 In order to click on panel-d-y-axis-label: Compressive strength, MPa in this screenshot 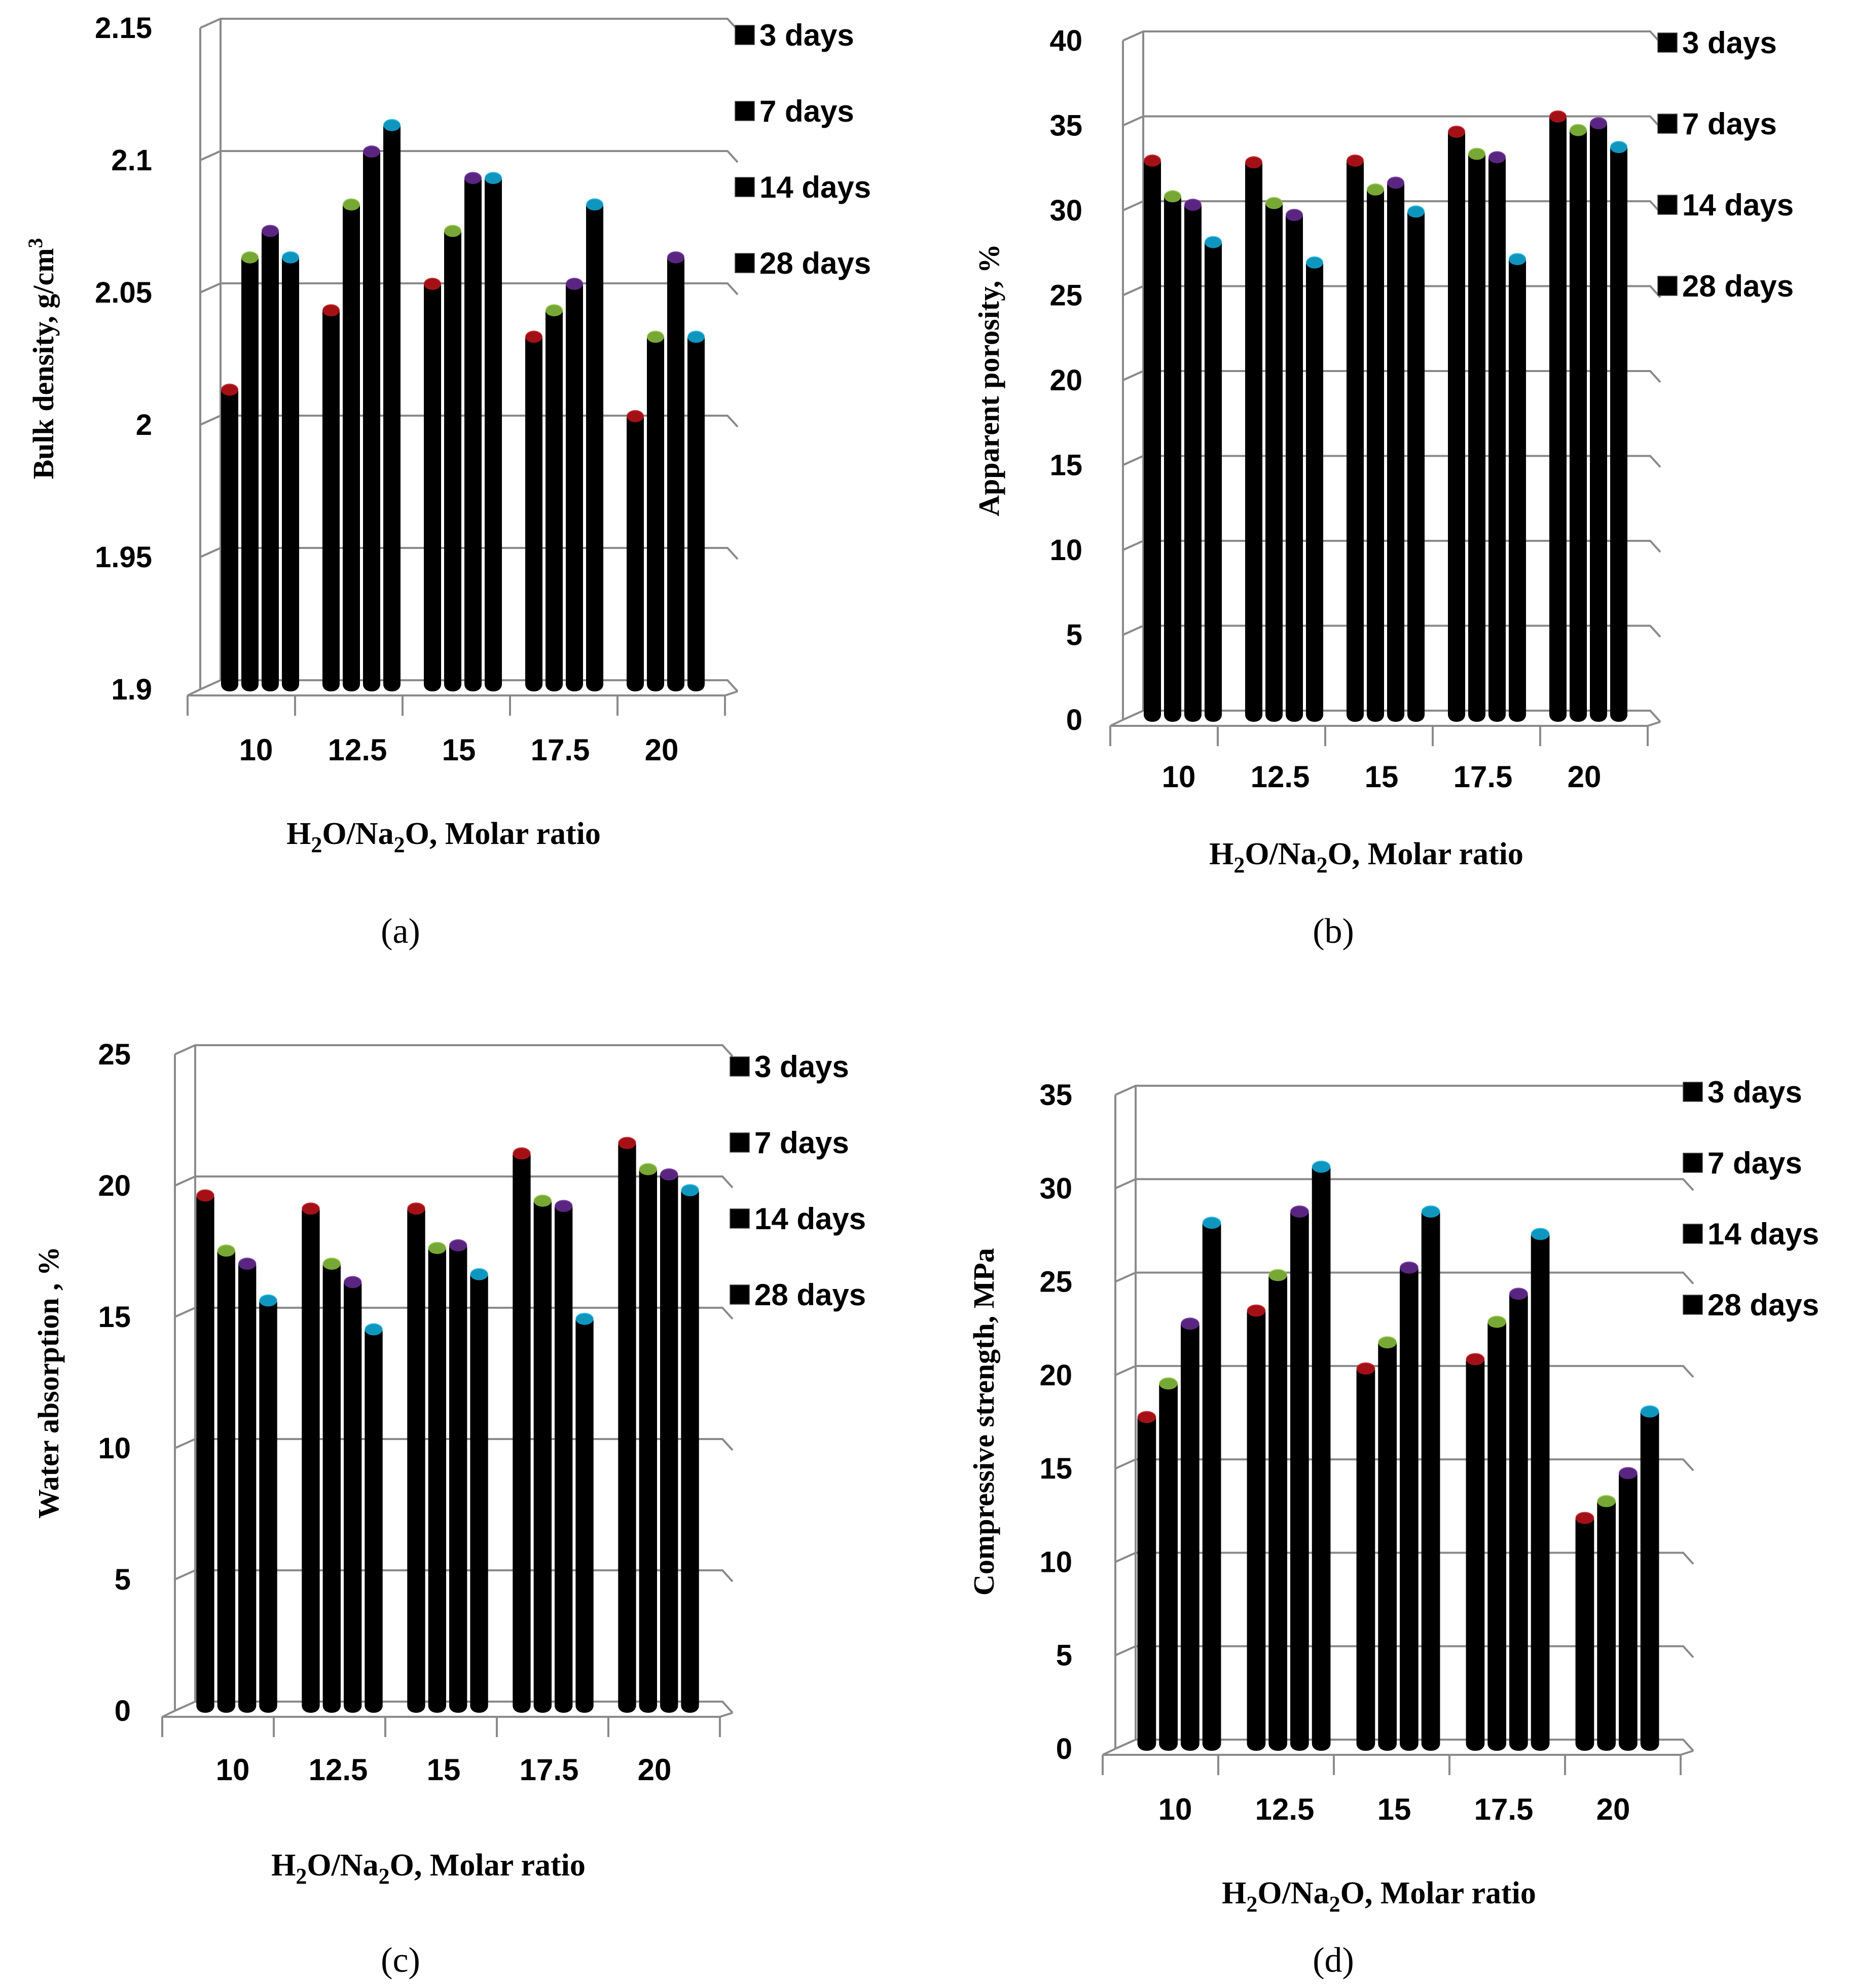, I will do `click(983, 1422)`.